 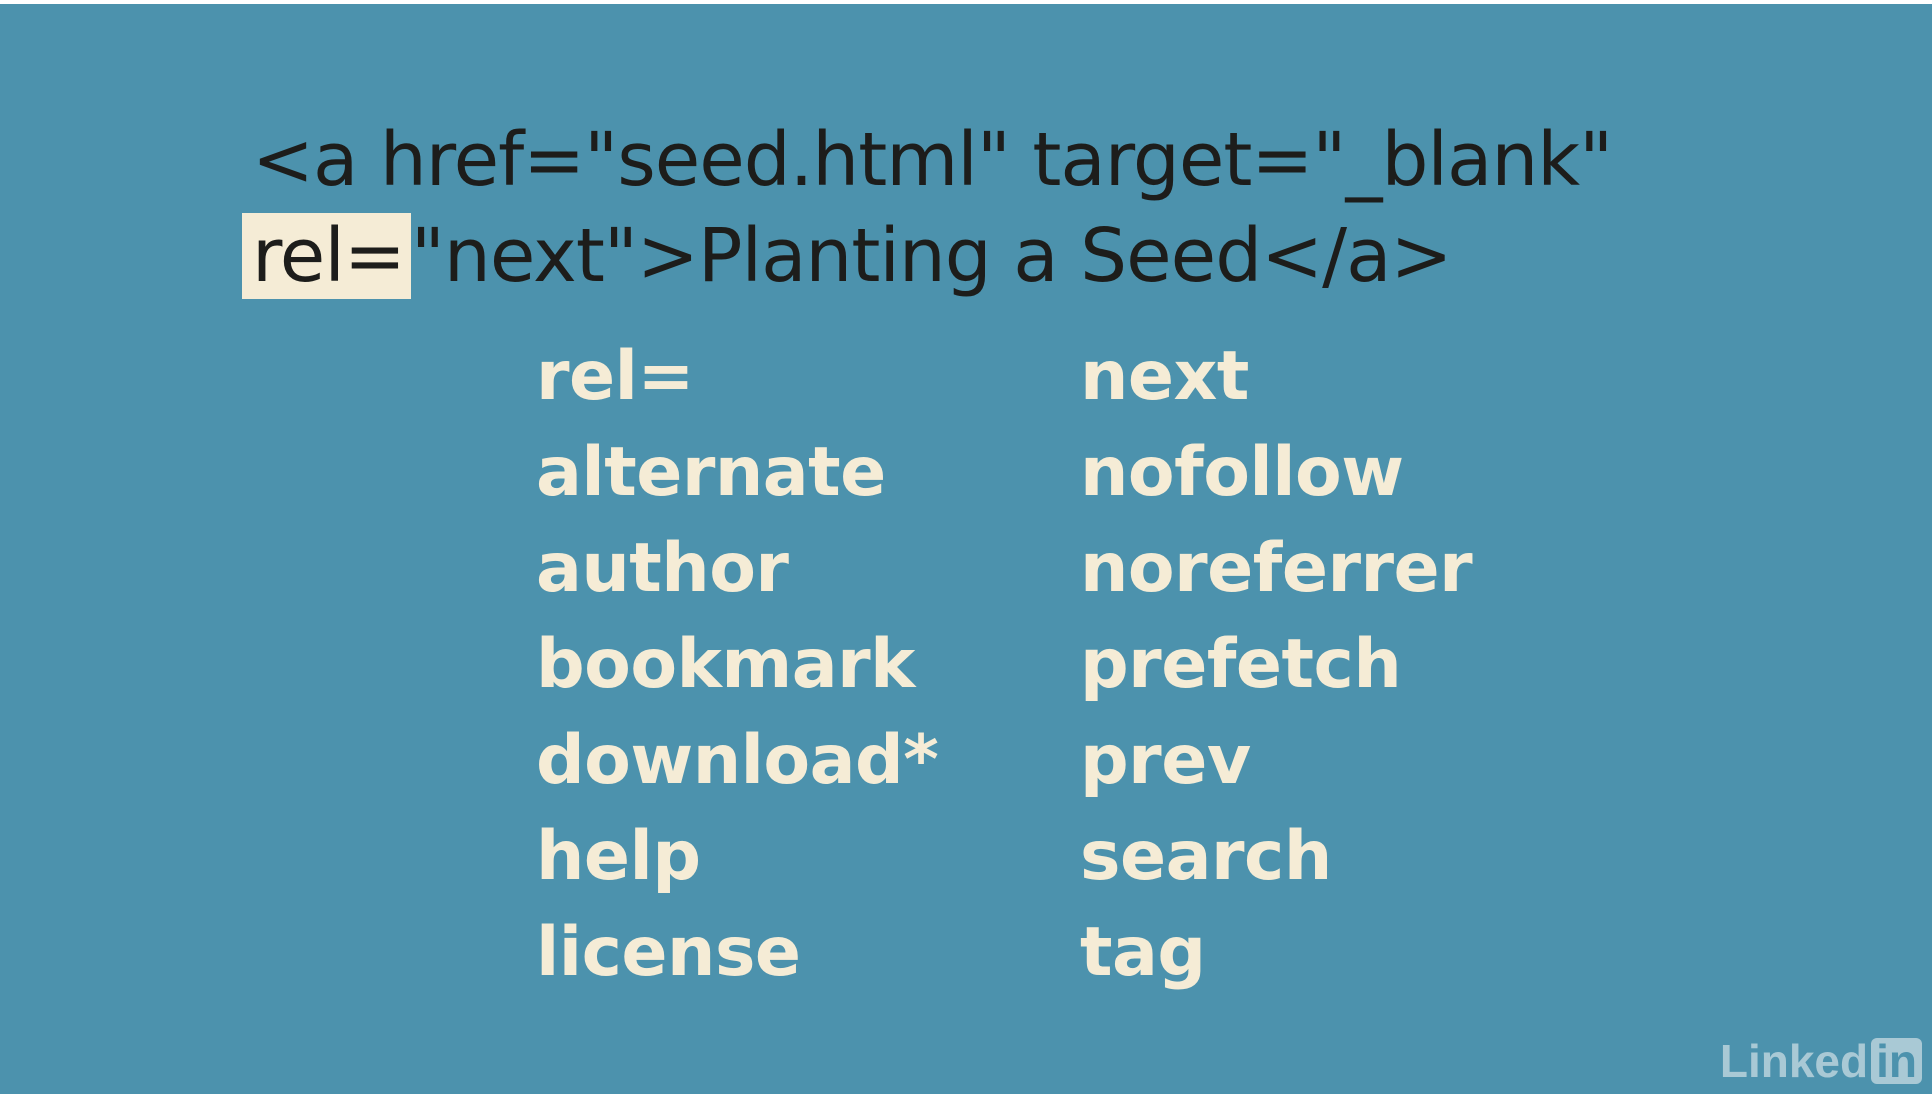 What do you see at coordinates (662, 568) in the screenshot?
I see `list-item: author` at bounding box center [662, 568].